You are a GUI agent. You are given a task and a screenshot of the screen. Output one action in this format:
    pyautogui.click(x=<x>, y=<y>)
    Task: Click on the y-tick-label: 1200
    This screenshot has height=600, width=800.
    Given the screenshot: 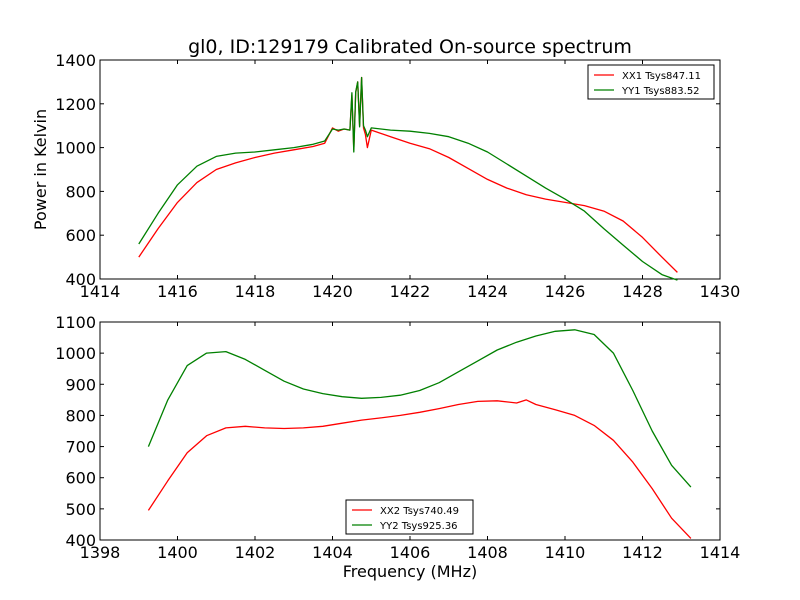 What is the action you would take?
    pyautogui.click(x=75, y=104)
    